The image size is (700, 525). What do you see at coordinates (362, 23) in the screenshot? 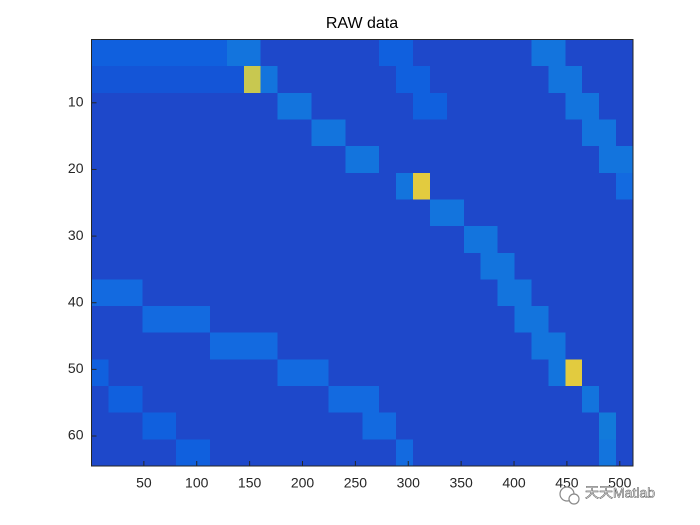
I see `chart-title: RAW data` at bounding box center [362, 23].